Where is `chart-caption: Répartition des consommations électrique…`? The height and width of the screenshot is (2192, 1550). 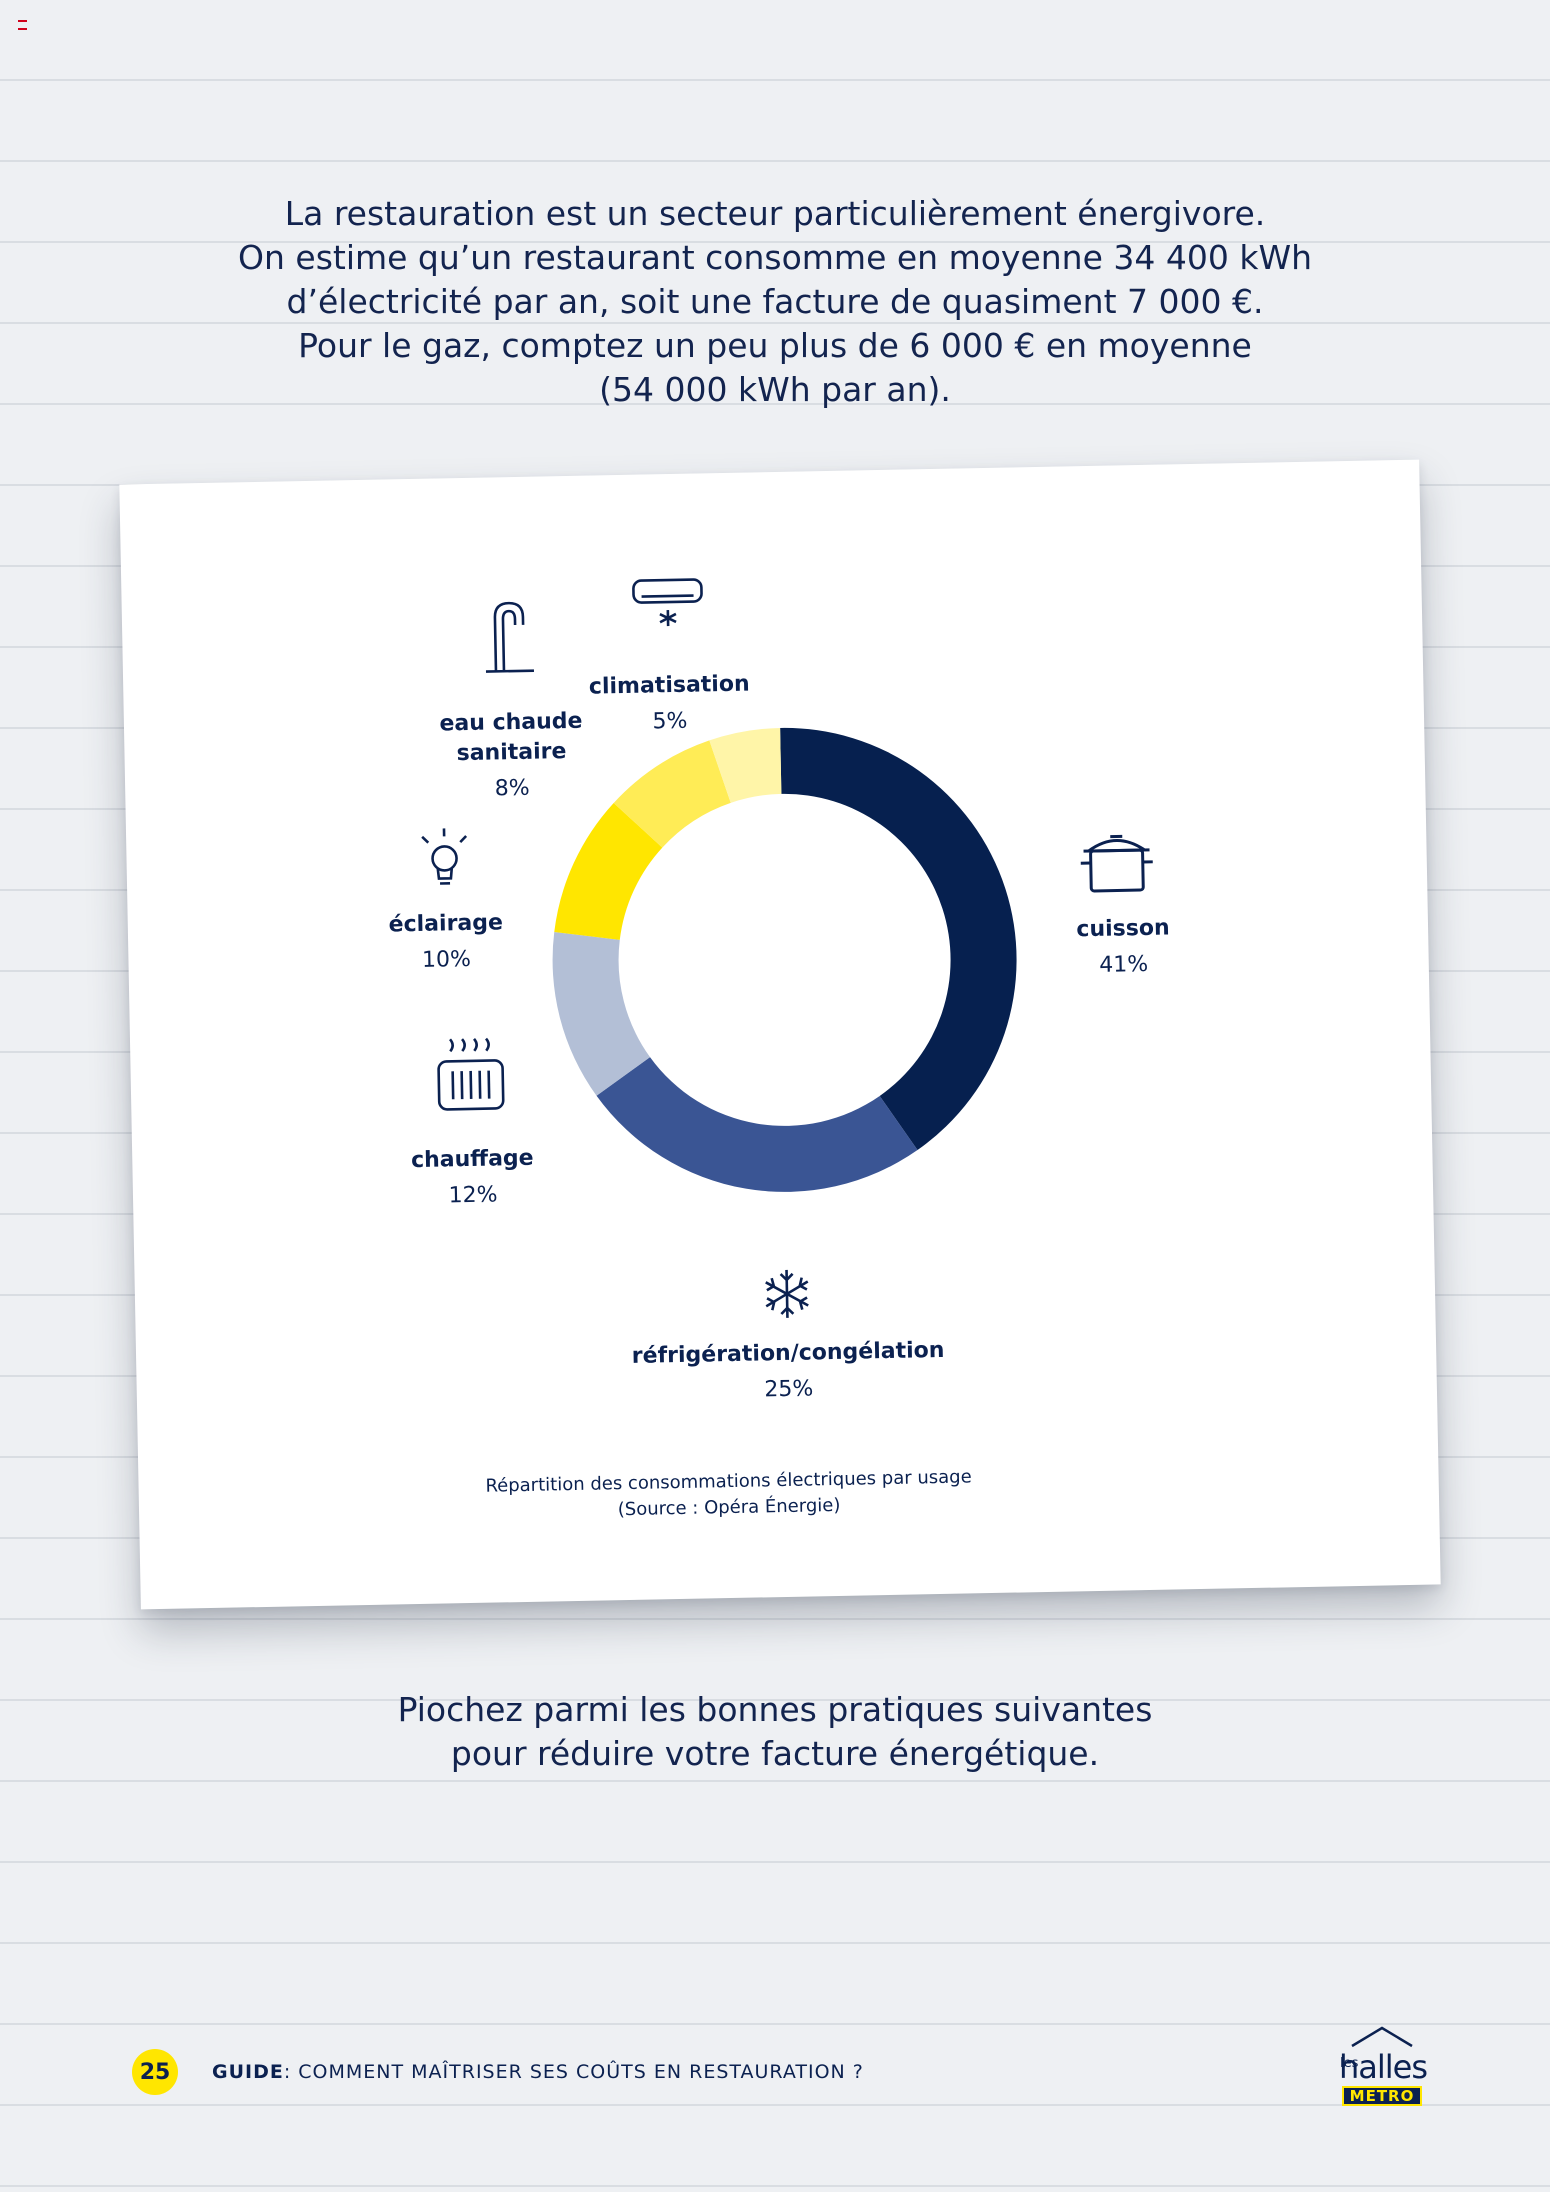
chart-caption: Répartition des consommations électrique… is located at coordinates (728, 1493).